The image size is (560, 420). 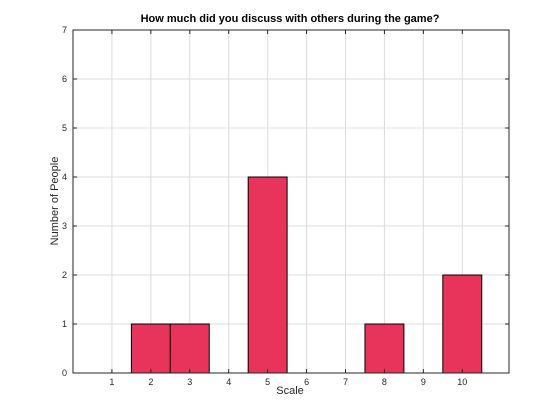 I want to click on x-tick-label: 9, so click(x=423, y=382).